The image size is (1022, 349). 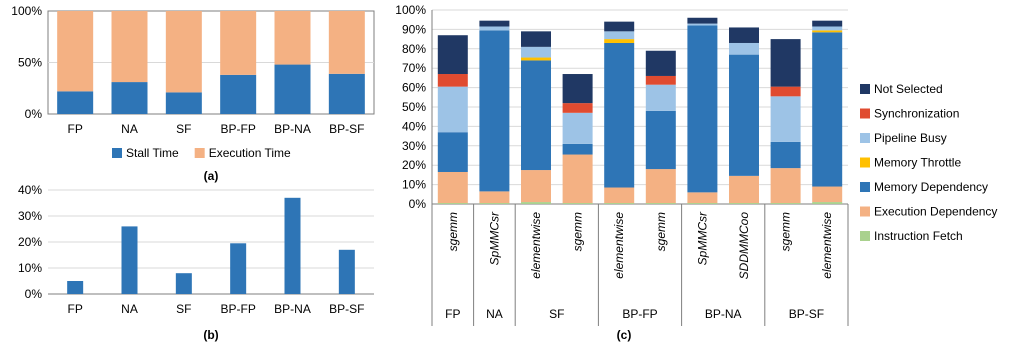 I want to click on legend-label: Not Selected, so click(x=908, y=89).